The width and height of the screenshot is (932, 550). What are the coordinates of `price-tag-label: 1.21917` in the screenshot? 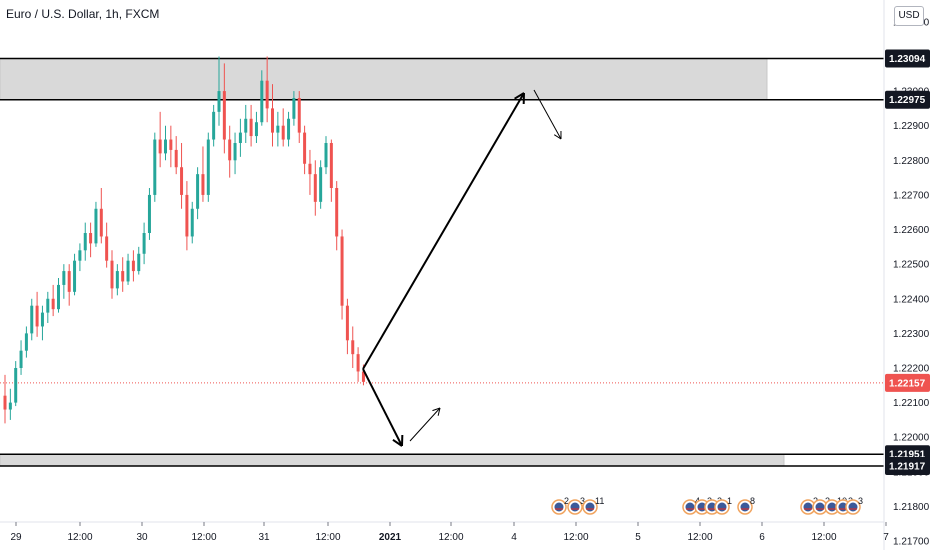 It's located at (907, 466).